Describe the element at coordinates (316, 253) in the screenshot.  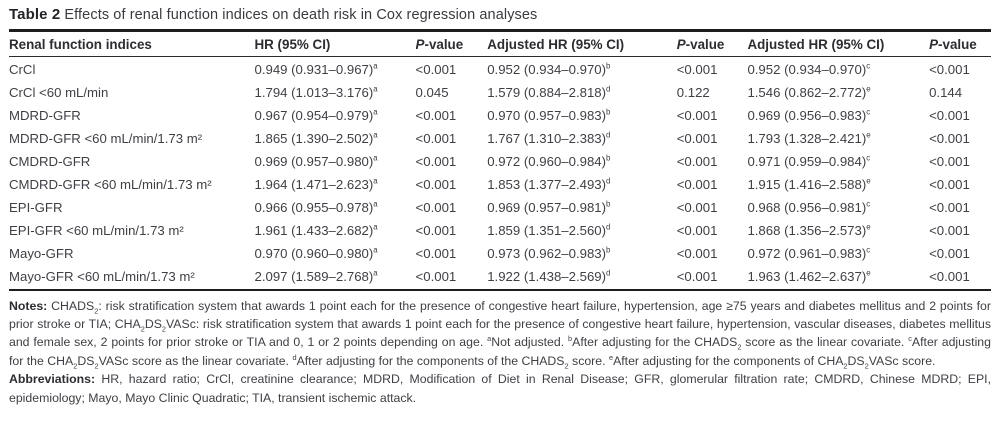
I see `data-cell: 0.970 (0.960–0.980)a` at that location.